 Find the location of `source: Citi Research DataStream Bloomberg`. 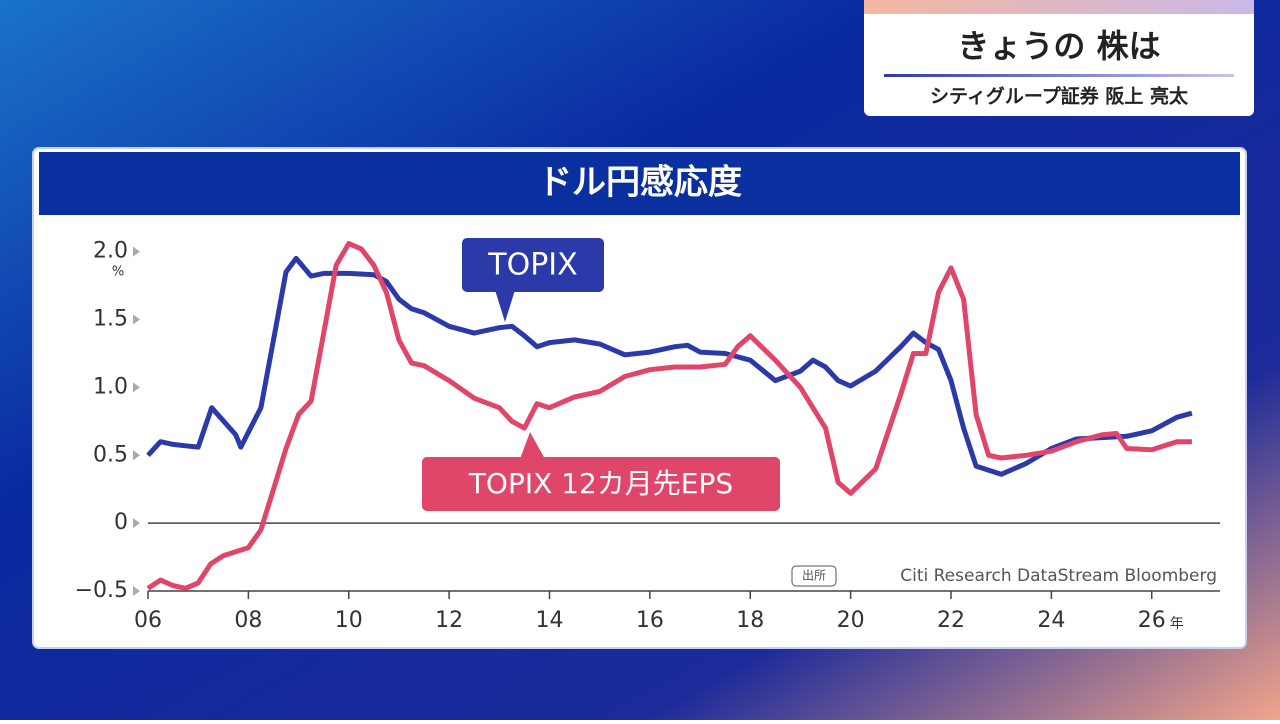

source: Citi Research DataStream Bloomberg is located at coordinates (1058, 576).